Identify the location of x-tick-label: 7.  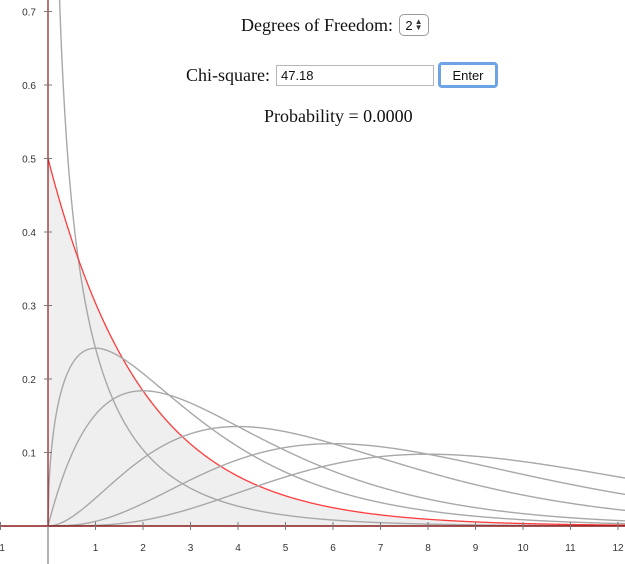
(381, 548).